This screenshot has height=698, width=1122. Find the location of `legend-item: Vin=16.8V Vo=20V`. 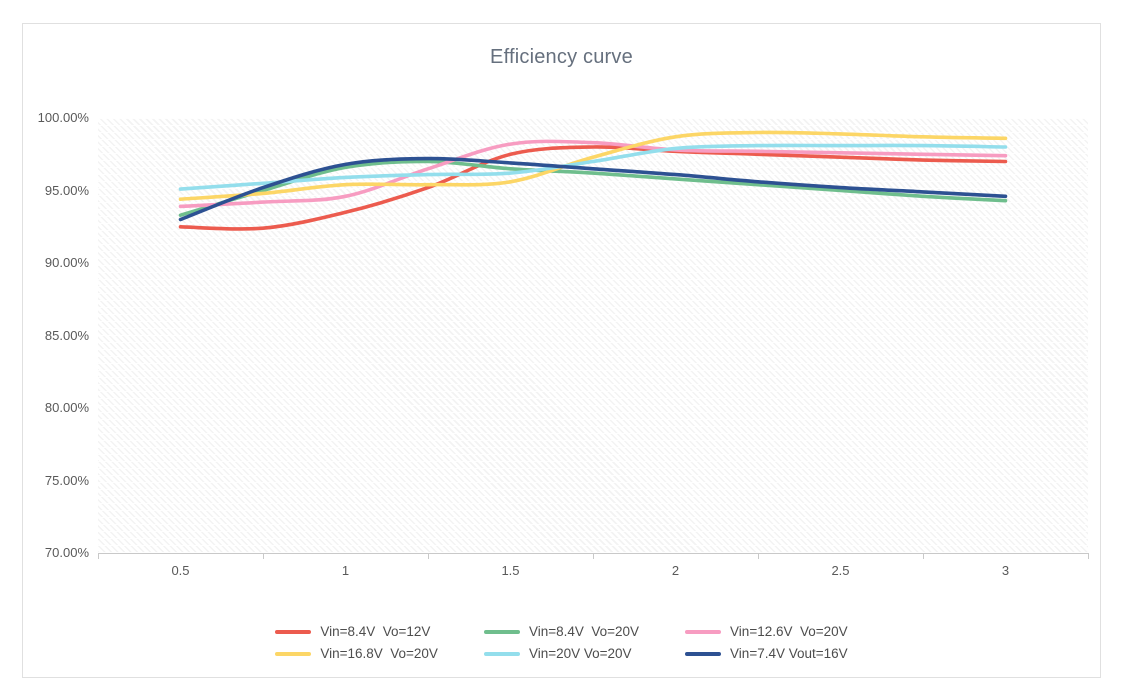

legend-item: Vin=16.8V Vo=20V is located at coordinates (356, 653).